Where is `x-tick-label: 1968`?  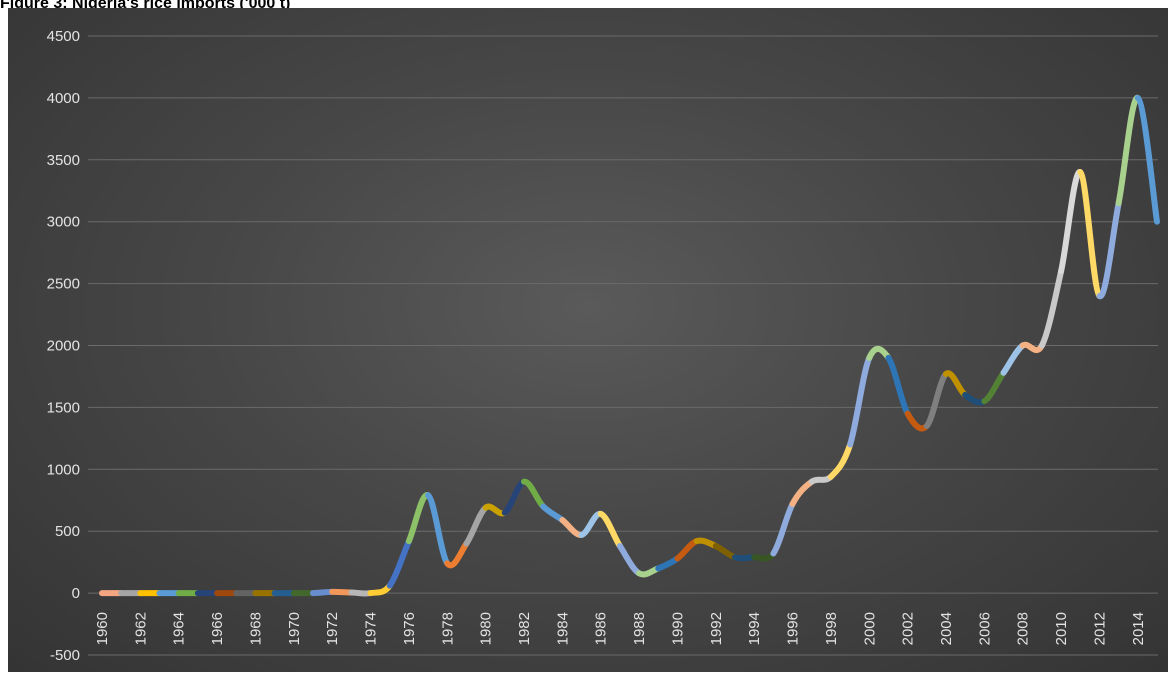 x-tick-label: 1968 is located at coordinates (255, 628).